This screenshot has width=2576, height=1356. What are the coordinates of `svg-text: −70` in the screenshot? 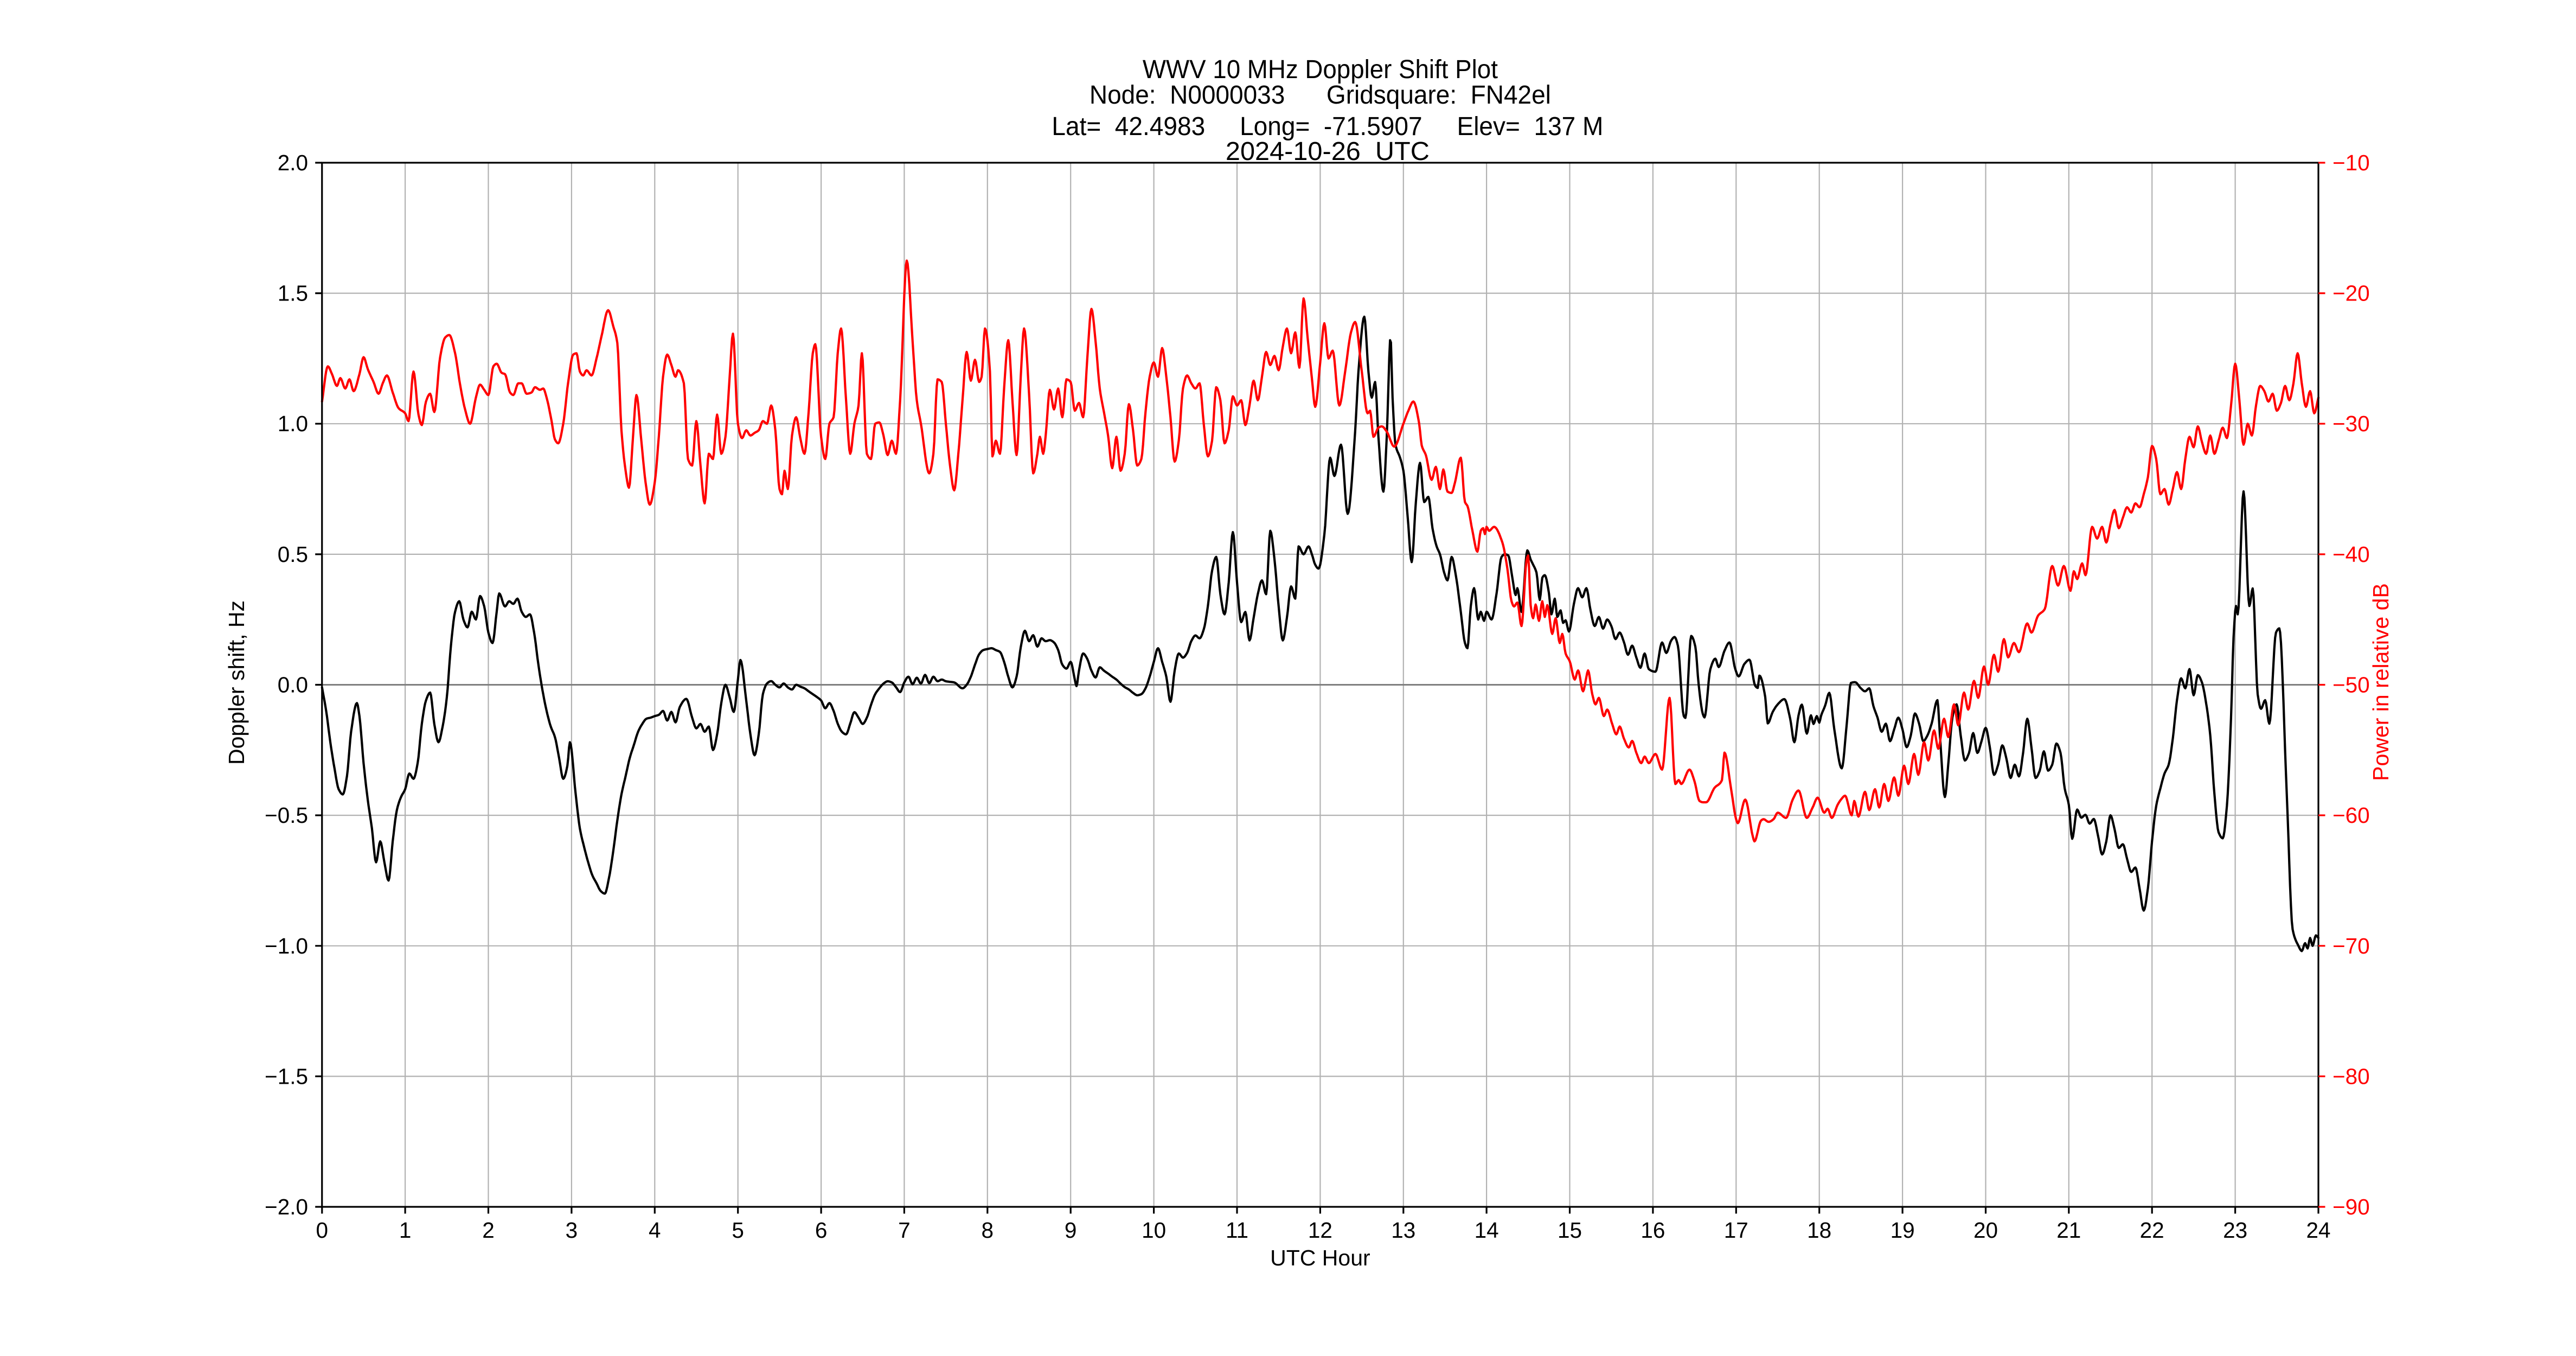 It's located at (2351, 945).